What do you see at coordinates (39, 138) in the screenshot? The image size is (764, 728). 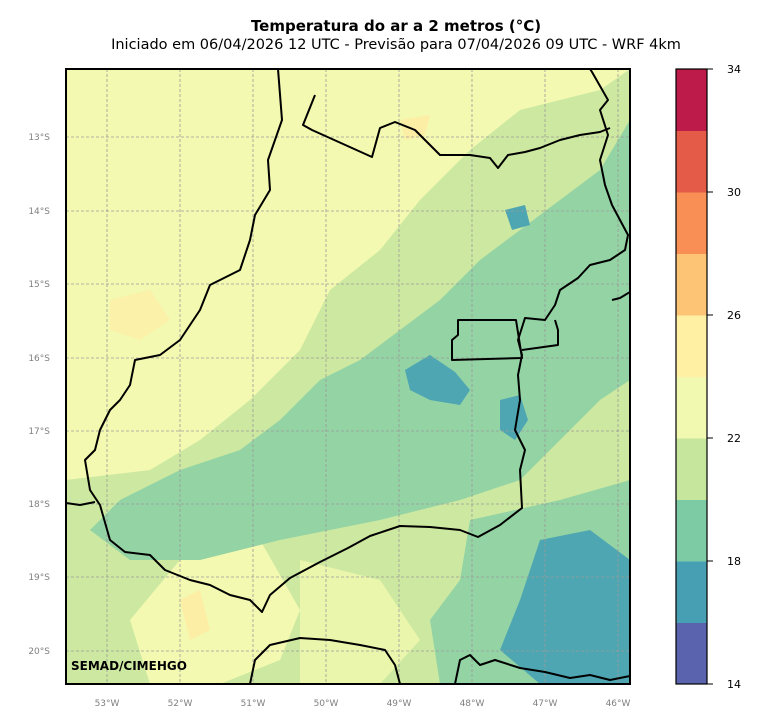 I see `lat-label: 13°S` at bounding box center [39, 138].